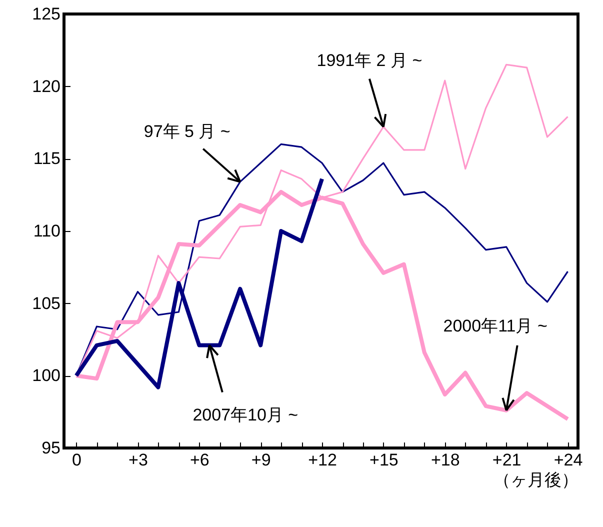 Image resolution: width=603 pixels, height=527 pixels. What do you see at coordinates (187, 131) in the screenshot?
I see `annotation: 97年 5 月 ~` at bounding box center [187, 131].